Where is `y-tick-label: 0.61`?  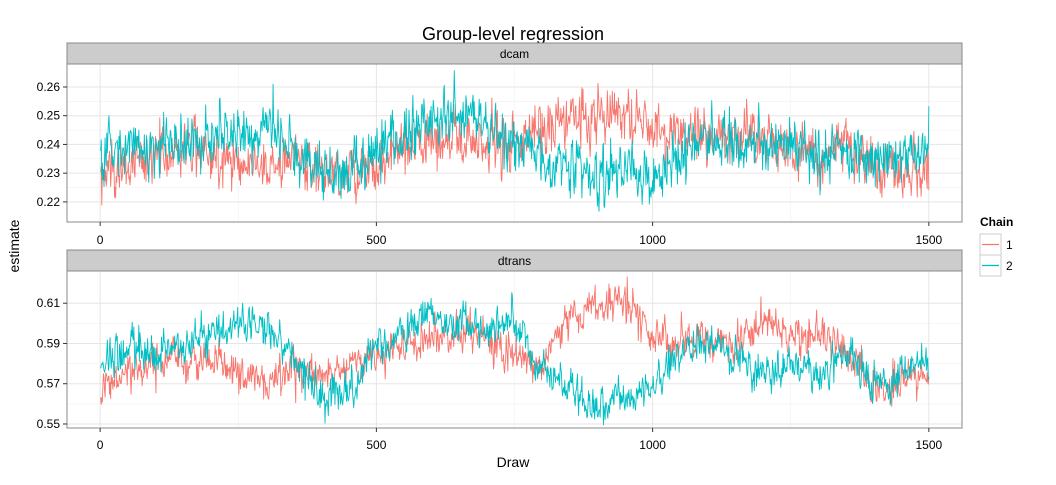
y-tick-label: 0.61 is located at coordinates (49, 303).